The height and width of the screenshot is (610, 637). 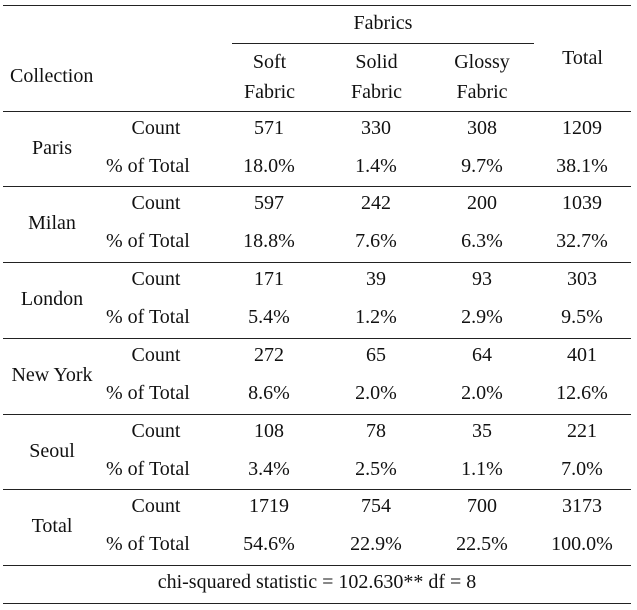 What do you see at coordinates (52, 148) in the screenshot?
I see `group-name: Paris` at bounding box center [52, 148].